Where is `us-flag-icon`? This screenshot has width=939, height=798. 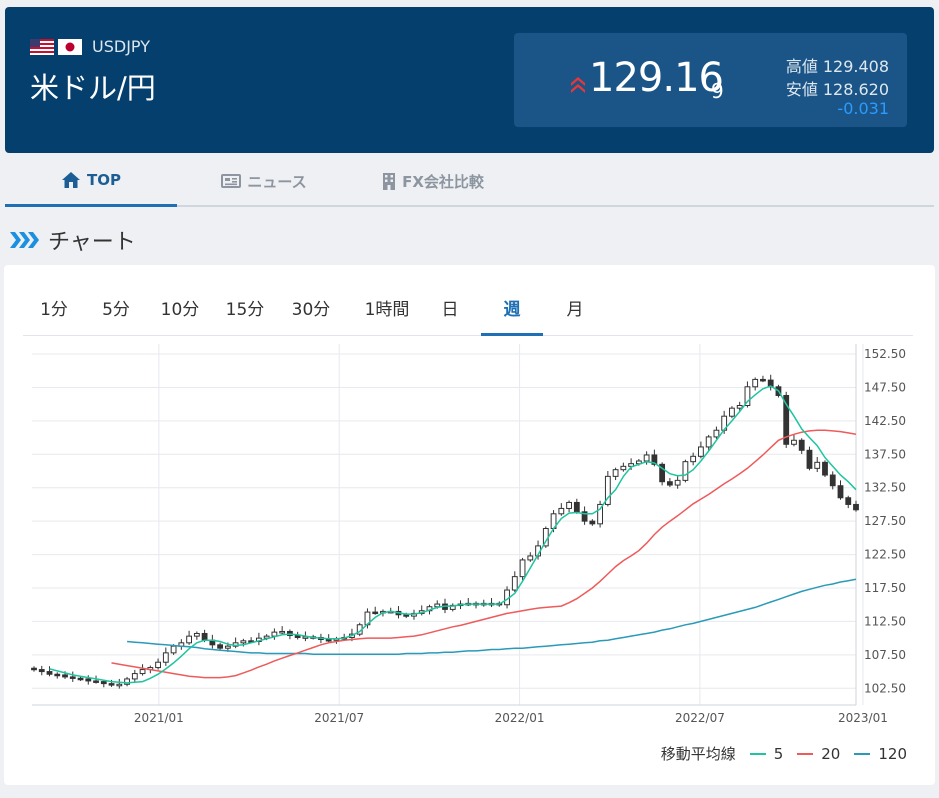
us-flag-icon is located at coordinates (42, 46).